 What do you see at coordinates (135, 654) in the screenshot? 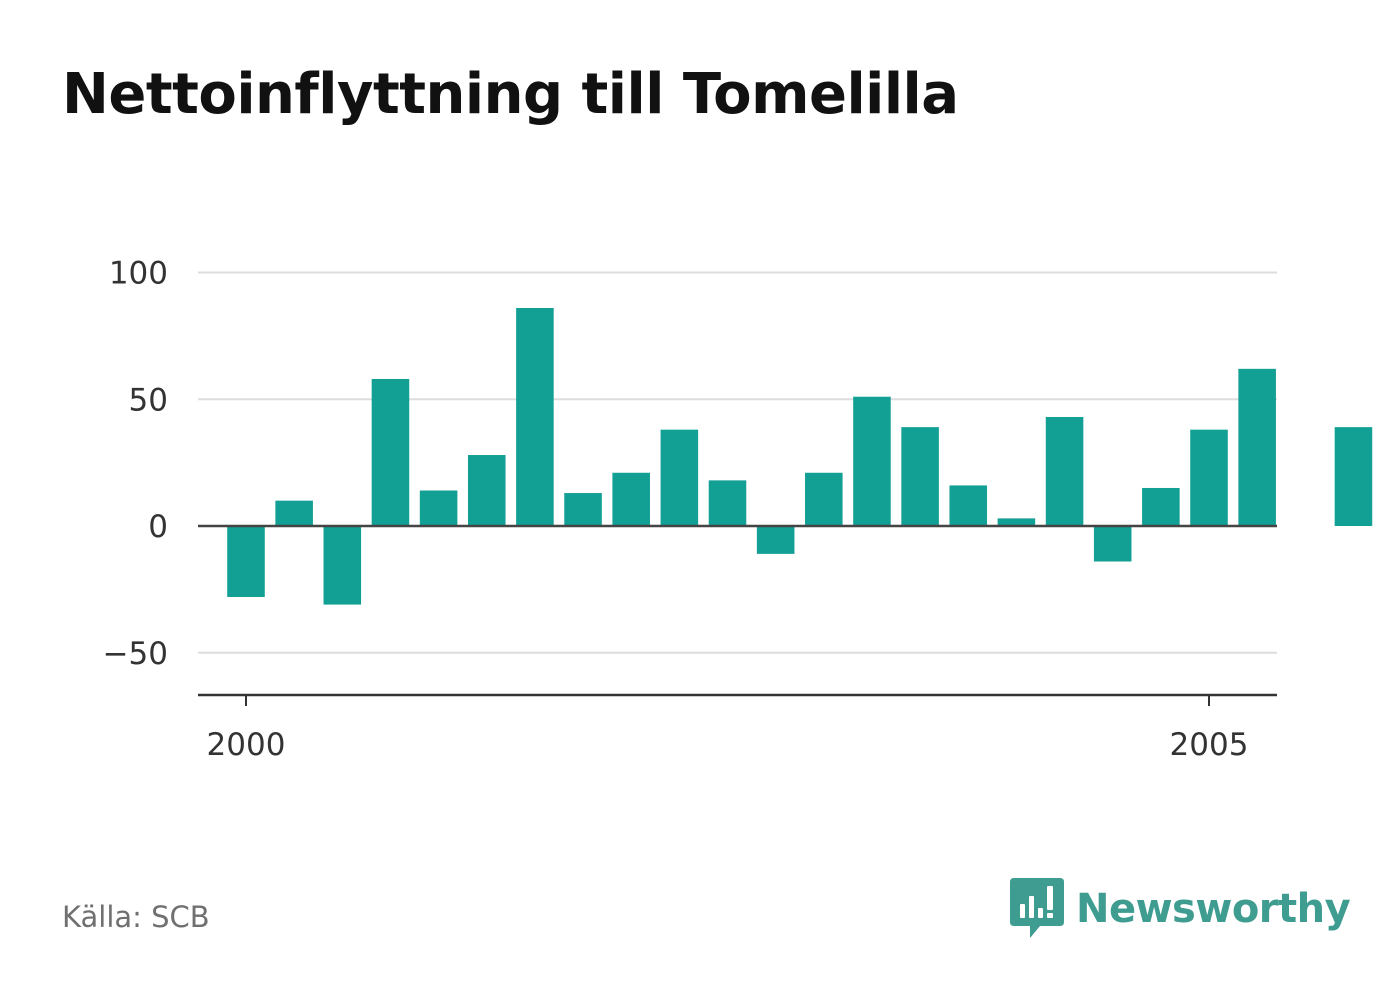
I see `y-tick-label: −50` at bounding box center [135, 654].